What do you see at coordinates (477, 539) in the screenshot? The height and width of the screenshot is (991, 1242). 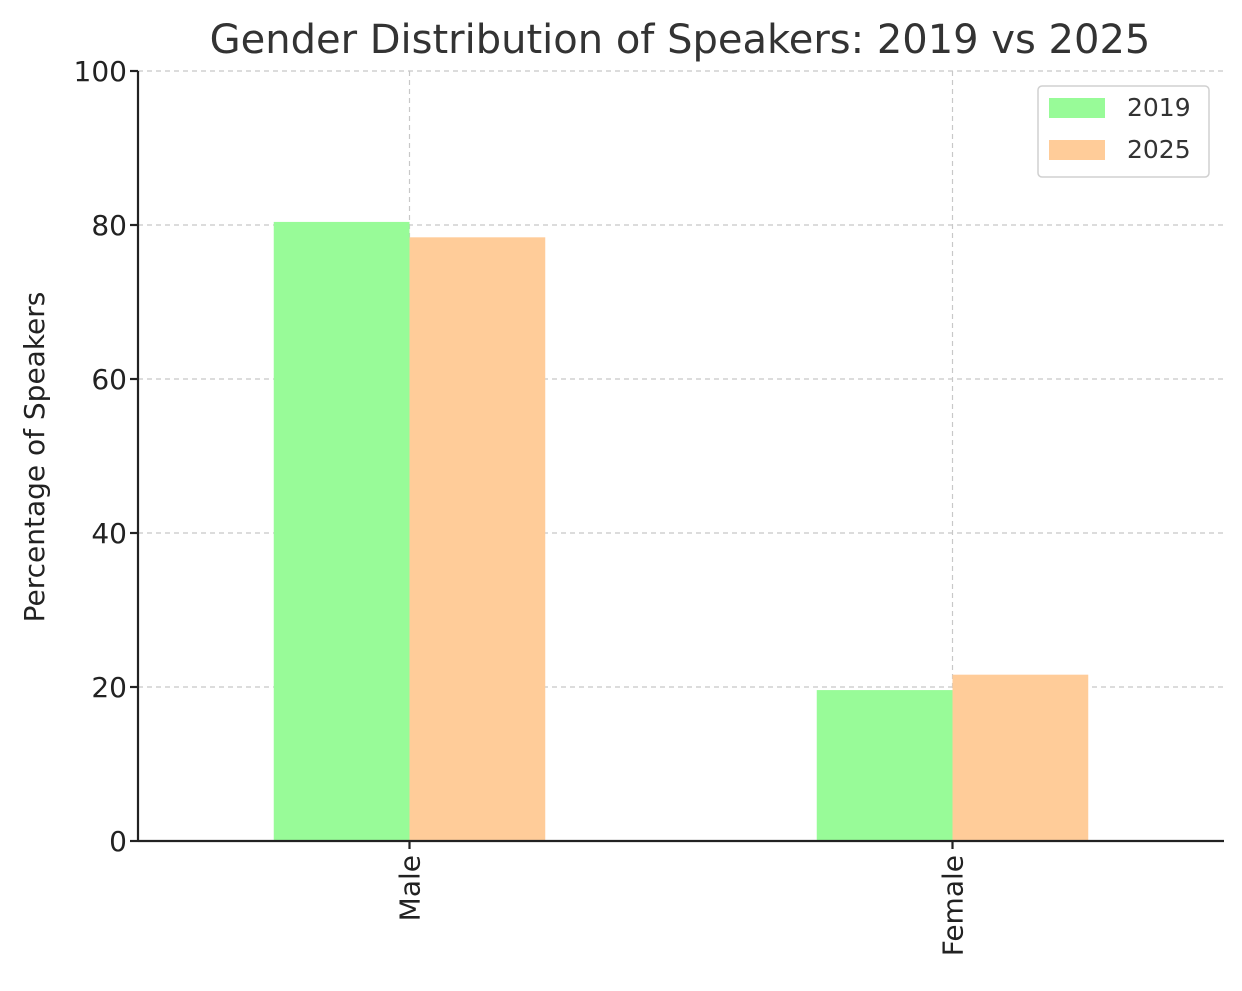 I see `bar-2025-male` at bounding box center [477, 539].